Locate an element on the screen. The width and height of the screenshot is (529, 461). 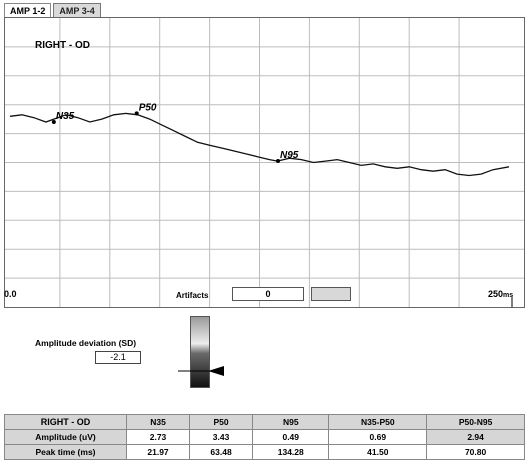
peak-label-n95: N95 is located at coordinates (289, 155).